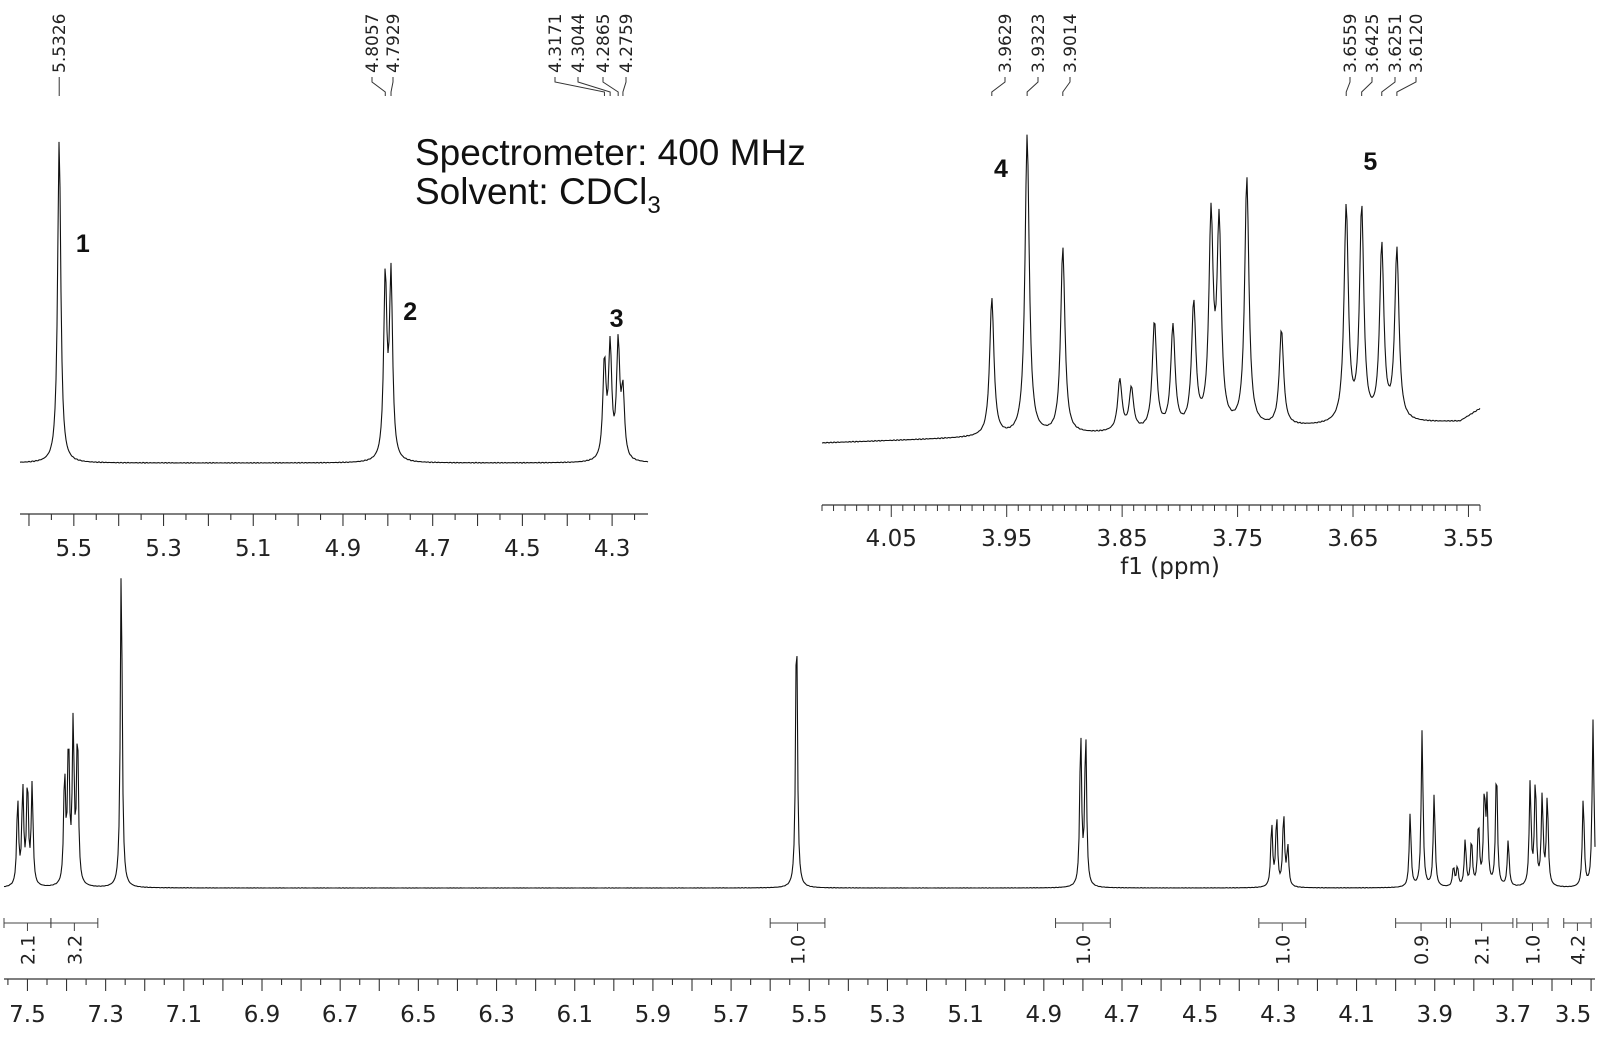 This screenshot has height=1040, width=1599. I want to click on signal-number: 5, so click(1370, 162).